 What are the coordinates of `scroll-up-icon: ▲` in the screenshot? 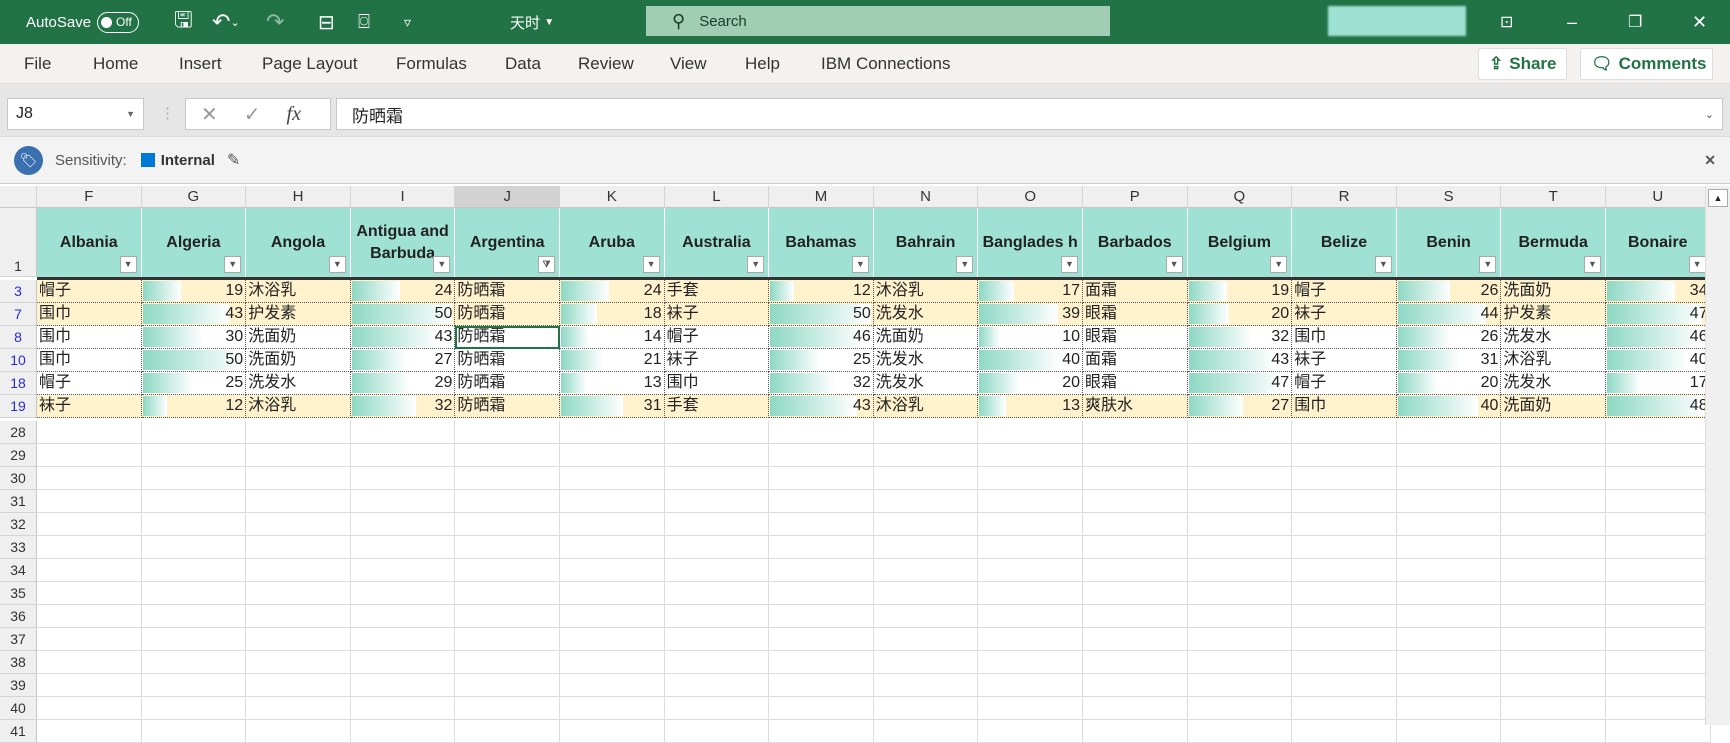 It's located at (1718, 198).